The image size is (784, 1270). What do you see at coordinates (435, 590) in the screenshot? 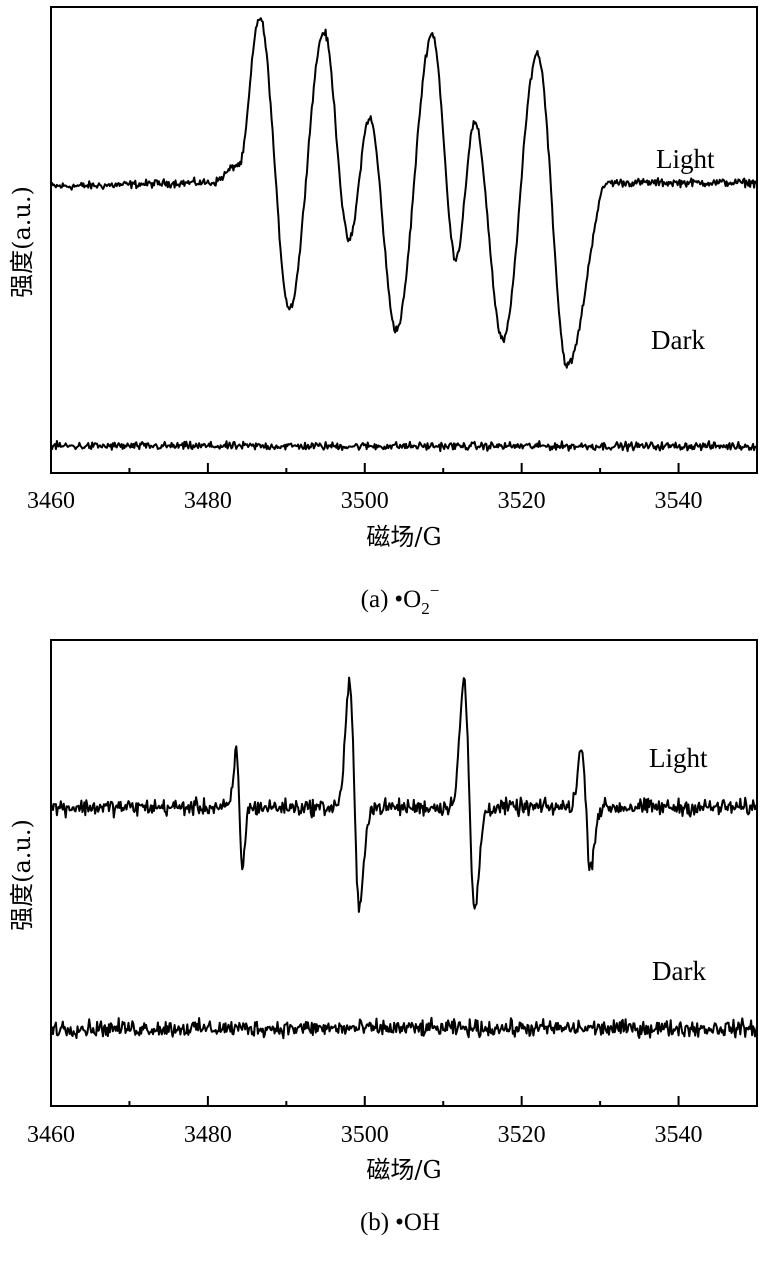
I see `caption-superscript: −` at bounding box center [435, 590].